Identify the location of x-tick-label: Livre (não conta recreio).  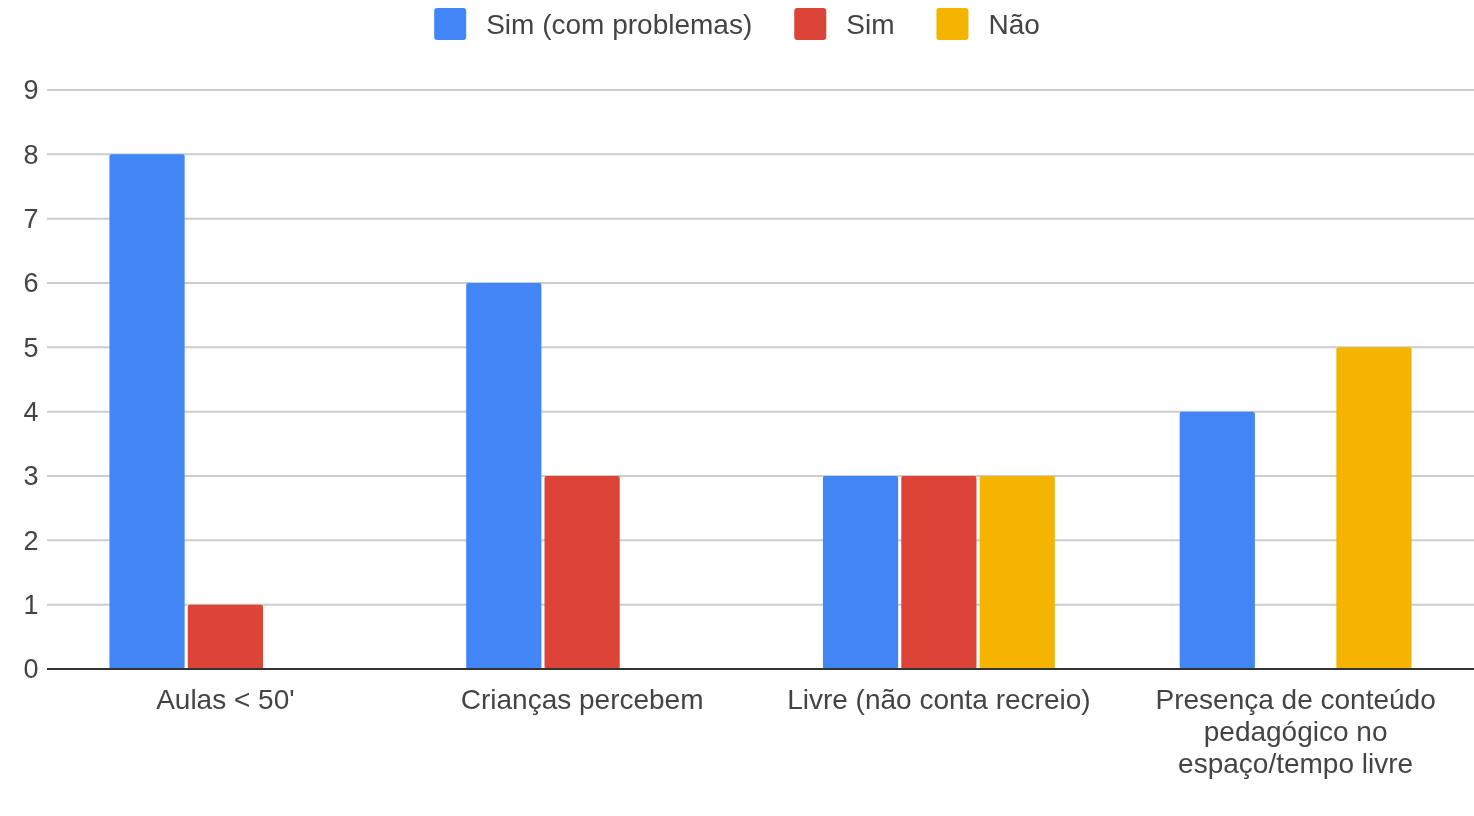
(939, 699).